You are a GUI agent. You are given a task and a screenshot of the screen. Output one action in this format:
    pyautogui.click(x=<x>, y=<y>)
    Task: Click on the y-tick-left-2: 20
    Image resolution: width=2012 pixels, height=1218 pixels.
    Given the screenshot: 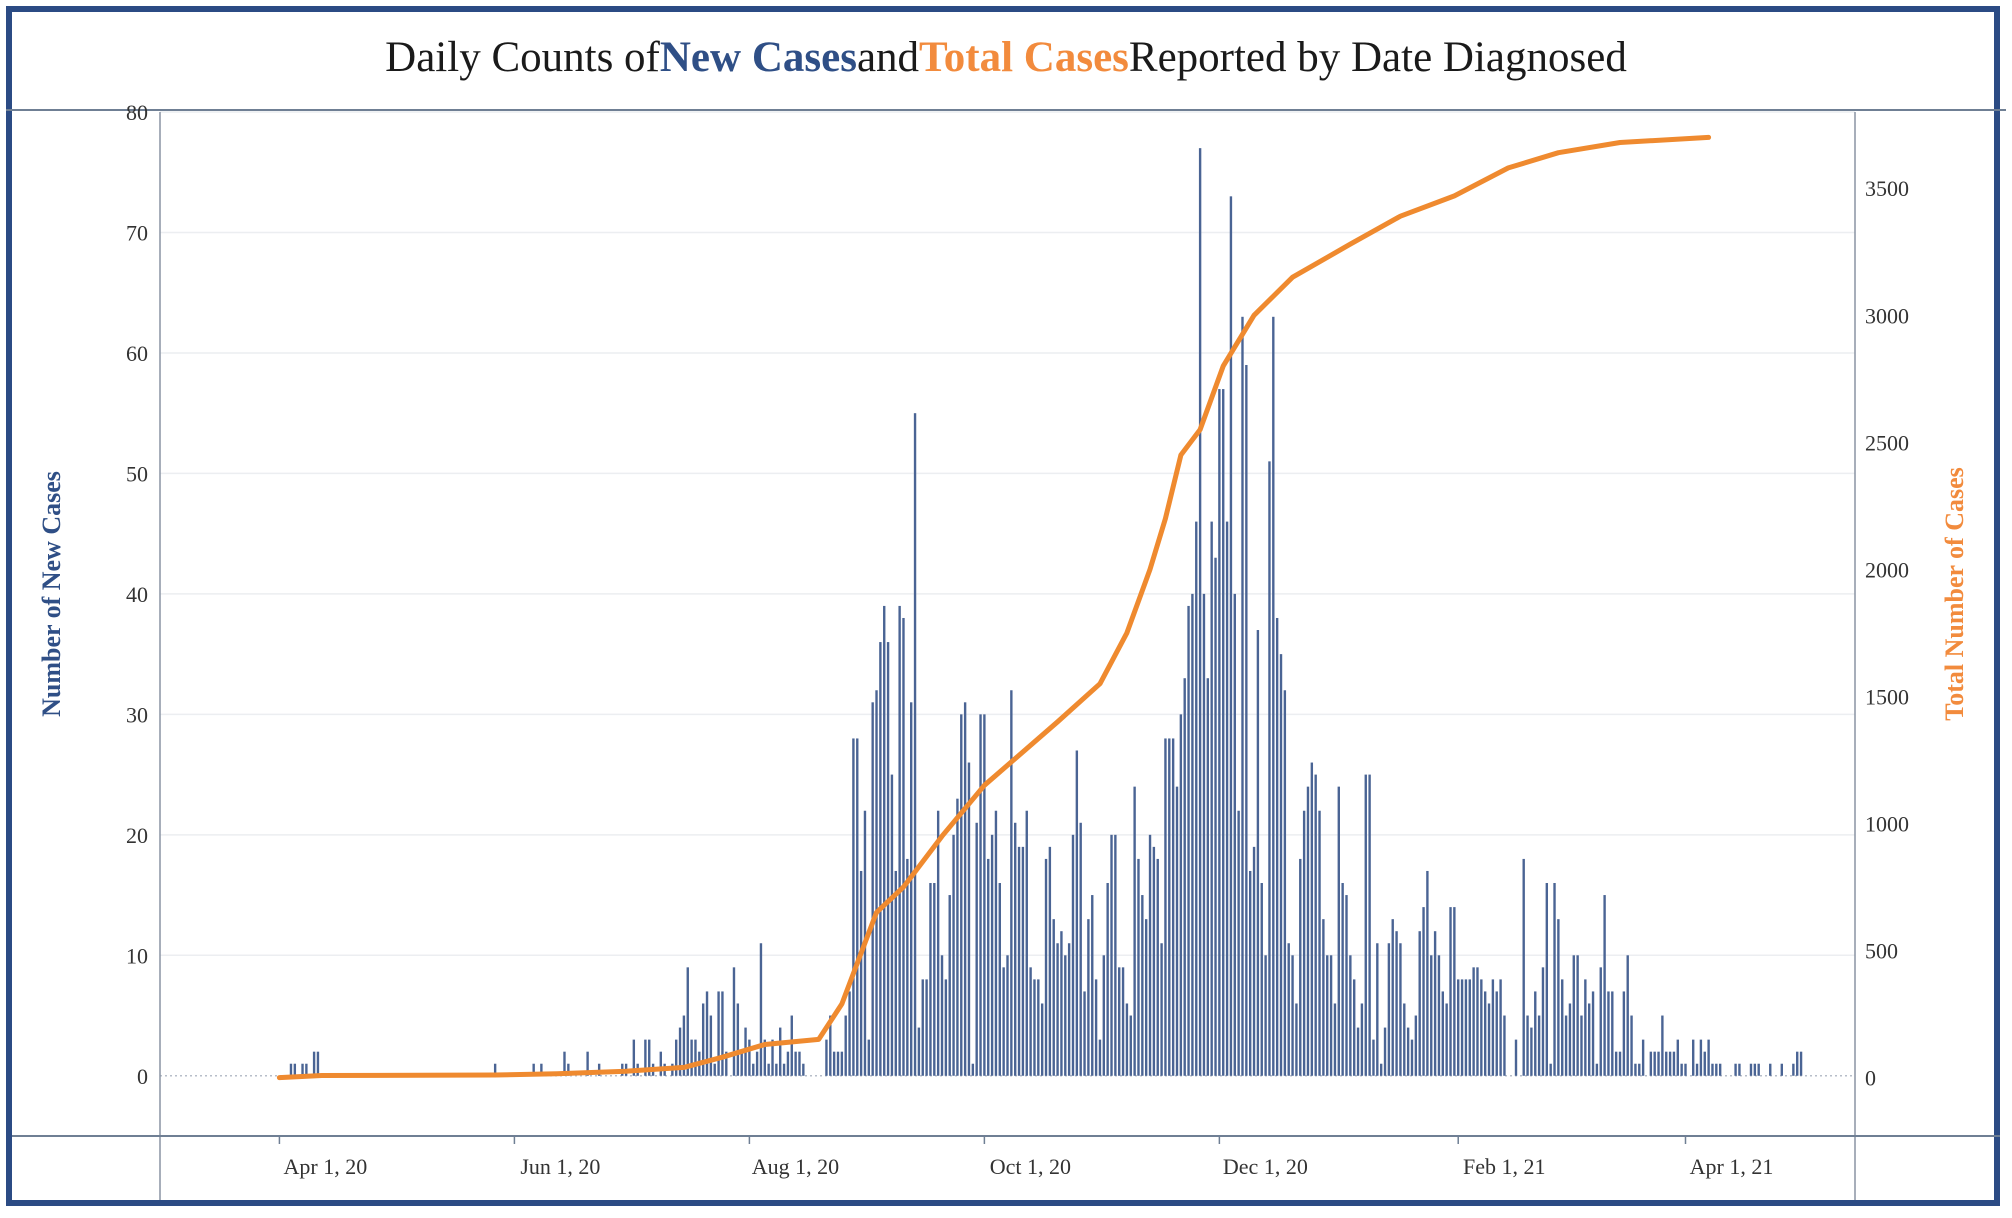 What is the action you would take?
    pyautogui.click(x=137, y=835)
    